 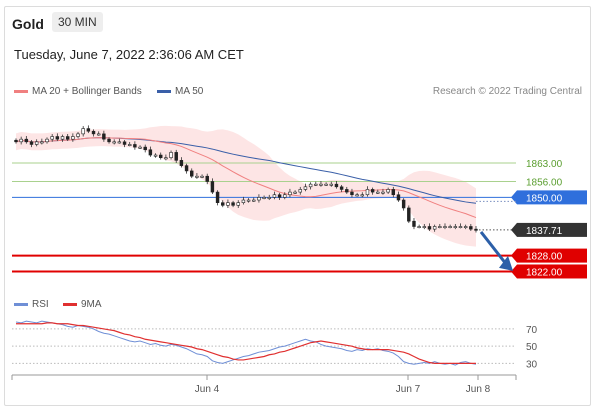 What do you see at coordinates (532, 364) in the screenshot?
I see `rsi-level-label-2: 30` at bounding box center [532, 364].